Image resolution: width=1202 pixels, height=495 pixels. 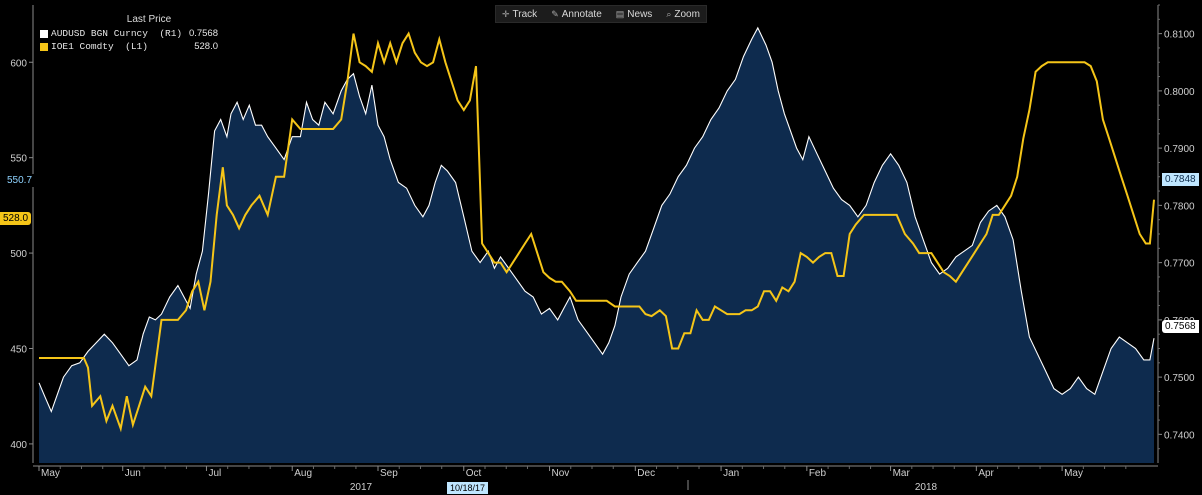 What do you see at coordinates (506, 13) in the screenshot?
I see `crosshair-icon: ✛` at bounding box center [506, 13].